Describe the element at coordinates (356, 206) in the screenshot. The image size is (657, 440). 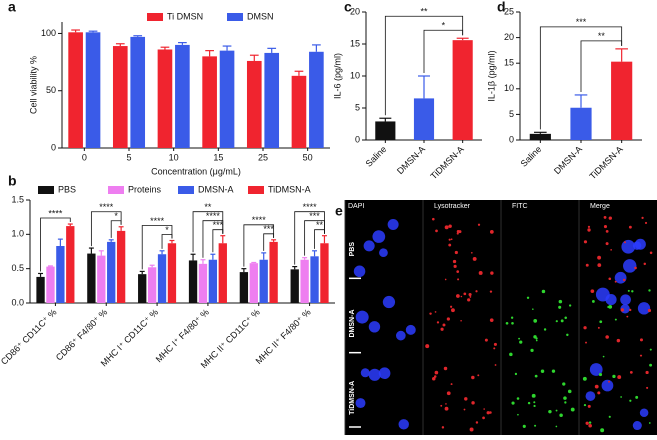
I see `column-label: DAPI` at that location.